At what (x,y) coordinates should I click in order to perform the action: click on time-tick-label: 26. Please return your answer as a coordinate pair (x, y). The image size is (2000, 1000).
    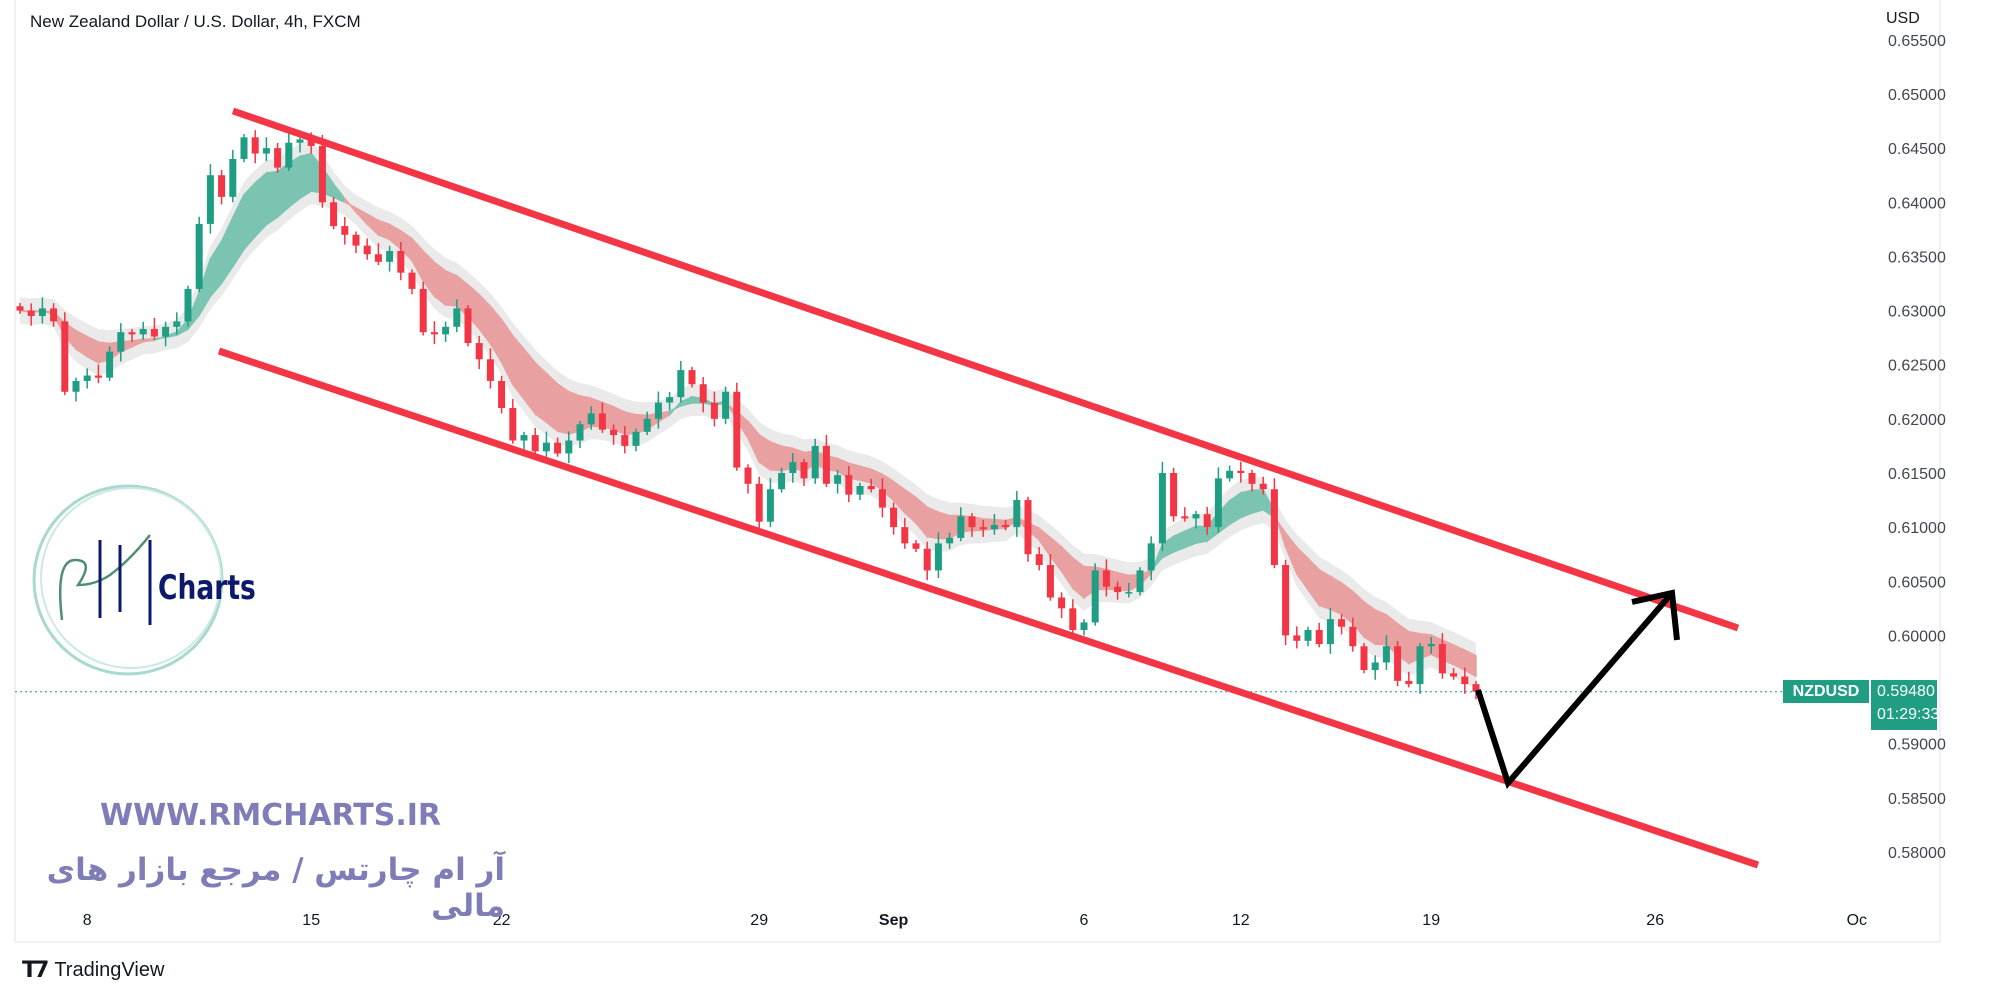
    Looking at the image, I should click on (1655, 920).